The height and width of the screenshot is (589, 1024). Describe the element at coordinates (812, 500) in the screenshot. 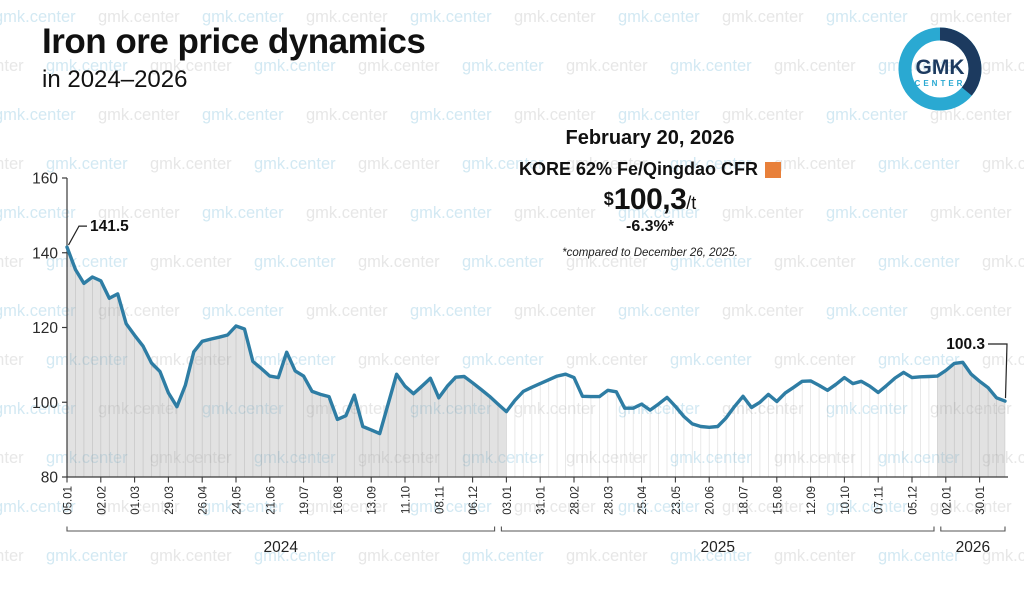

I see `svg-text: 12.09` at that location.